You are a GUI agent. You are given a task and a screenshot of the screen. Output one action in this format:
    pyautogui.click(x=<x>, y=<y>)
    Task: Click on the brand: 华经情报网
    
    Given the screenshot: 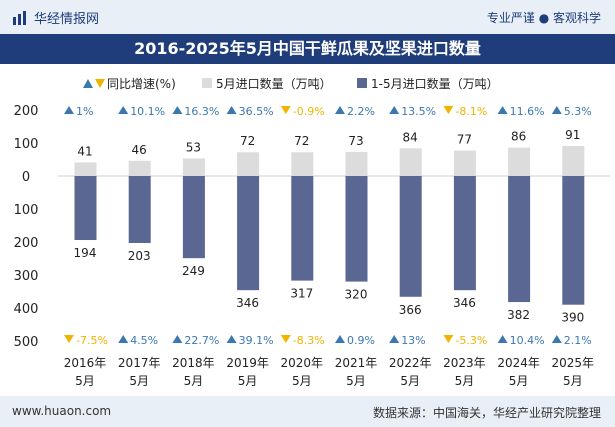 What is the action you would take?
    pyautogui.click(x=55, y=17)
    